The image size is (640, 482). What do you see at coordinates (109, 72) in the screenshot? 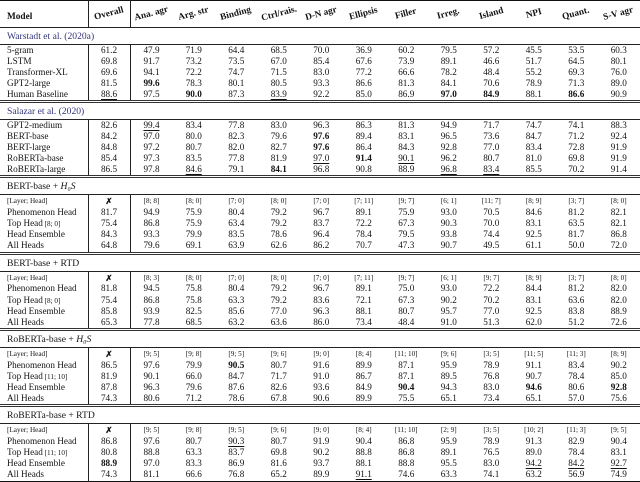
I see `cell: 69.6` at bounding box center [109, 72].